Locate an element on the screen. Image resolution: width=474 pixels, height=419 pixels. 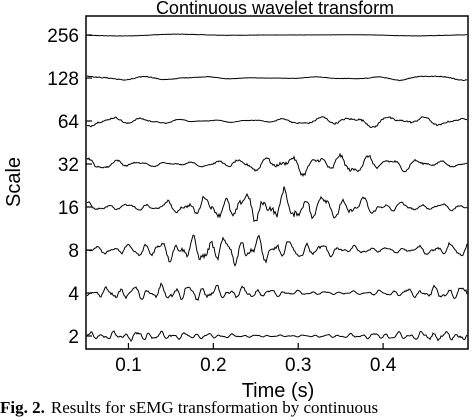
x-tick-label: 0.4 is located at coordinates (383, 365).